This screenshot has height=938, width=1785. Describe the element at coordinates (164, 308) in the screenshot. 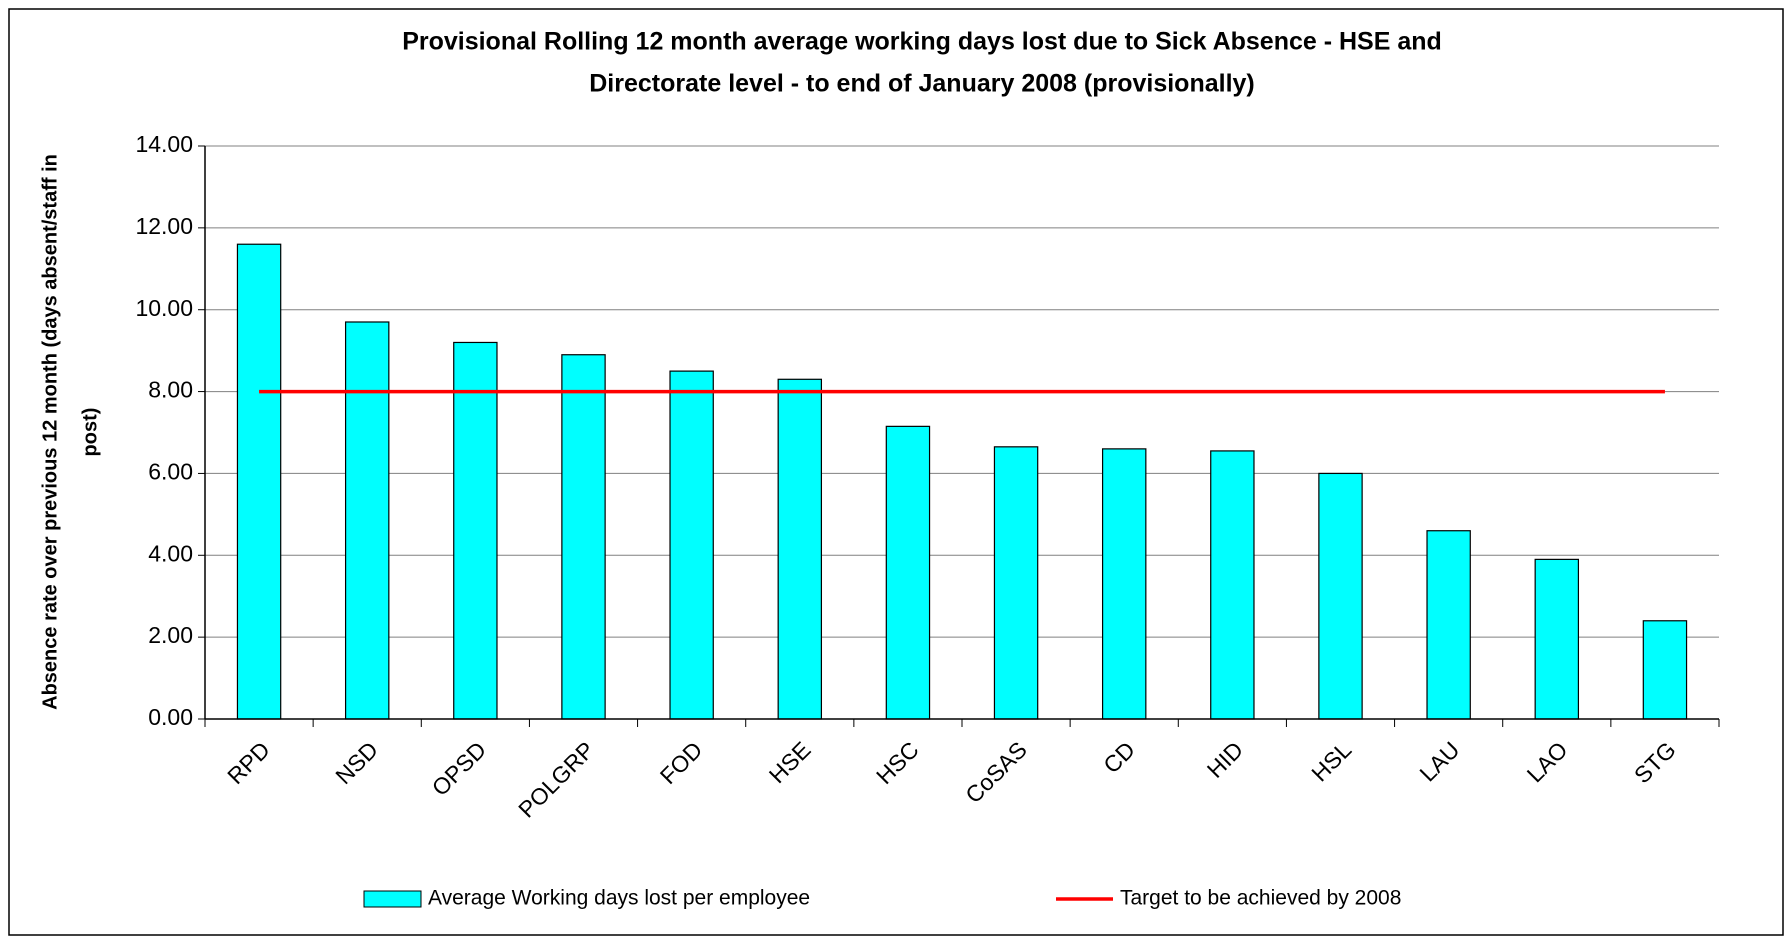

I see `y-tick-label: 10.00` at that location.